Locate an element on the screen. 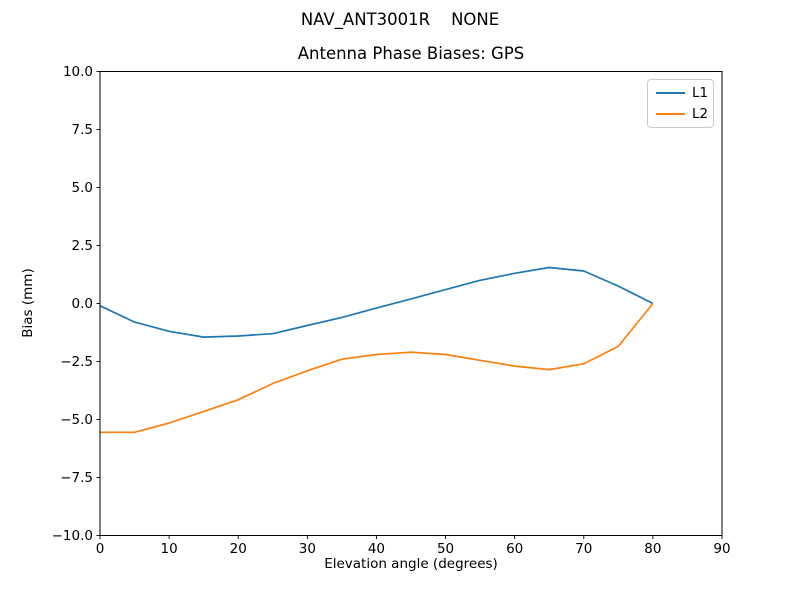  legend-entry-l1: L1 is located at coordinates (682, 93).